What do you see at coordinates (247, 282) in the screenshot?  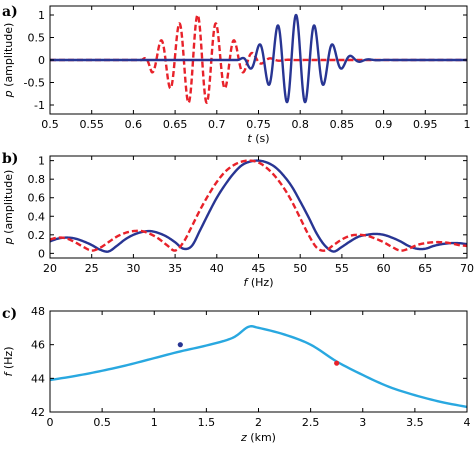 I see `x-axis-symbol: f` at bounding box center [247, 282].